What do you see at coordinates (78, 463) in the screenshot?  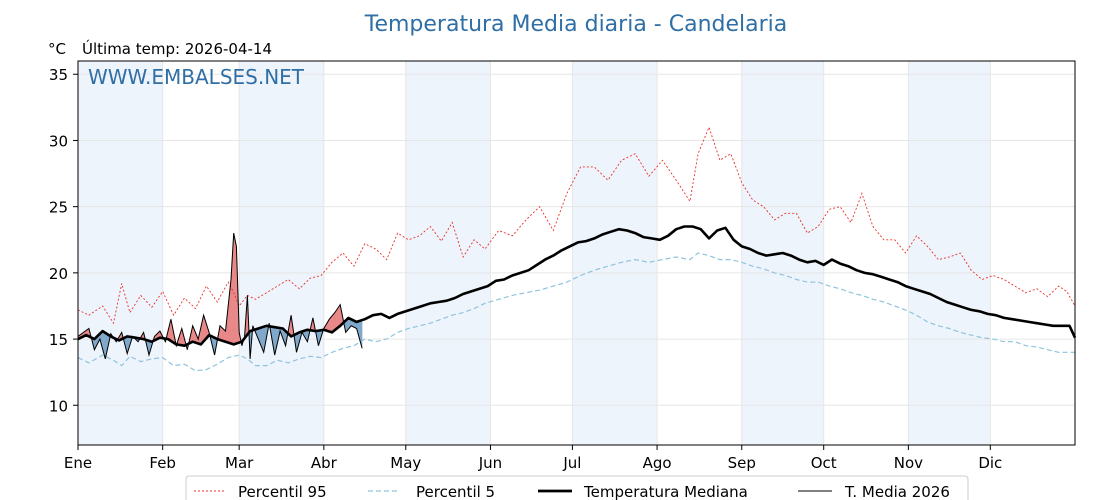 I see `x-tick-label: Ene` at bounding box center [78, 463].